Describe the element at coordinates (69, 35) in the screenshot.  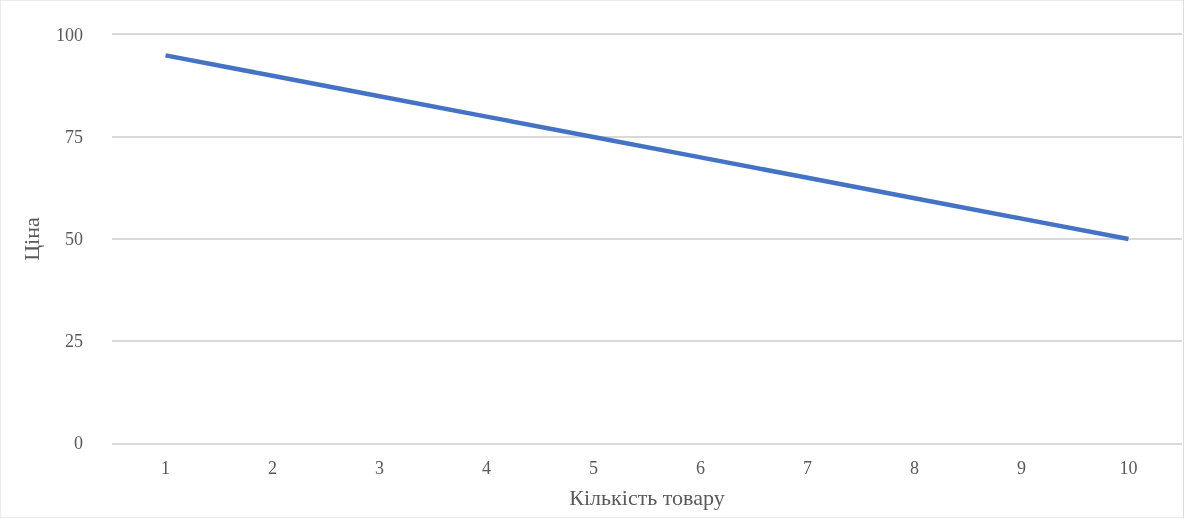
I see `y-tick-label: 100` at that location.